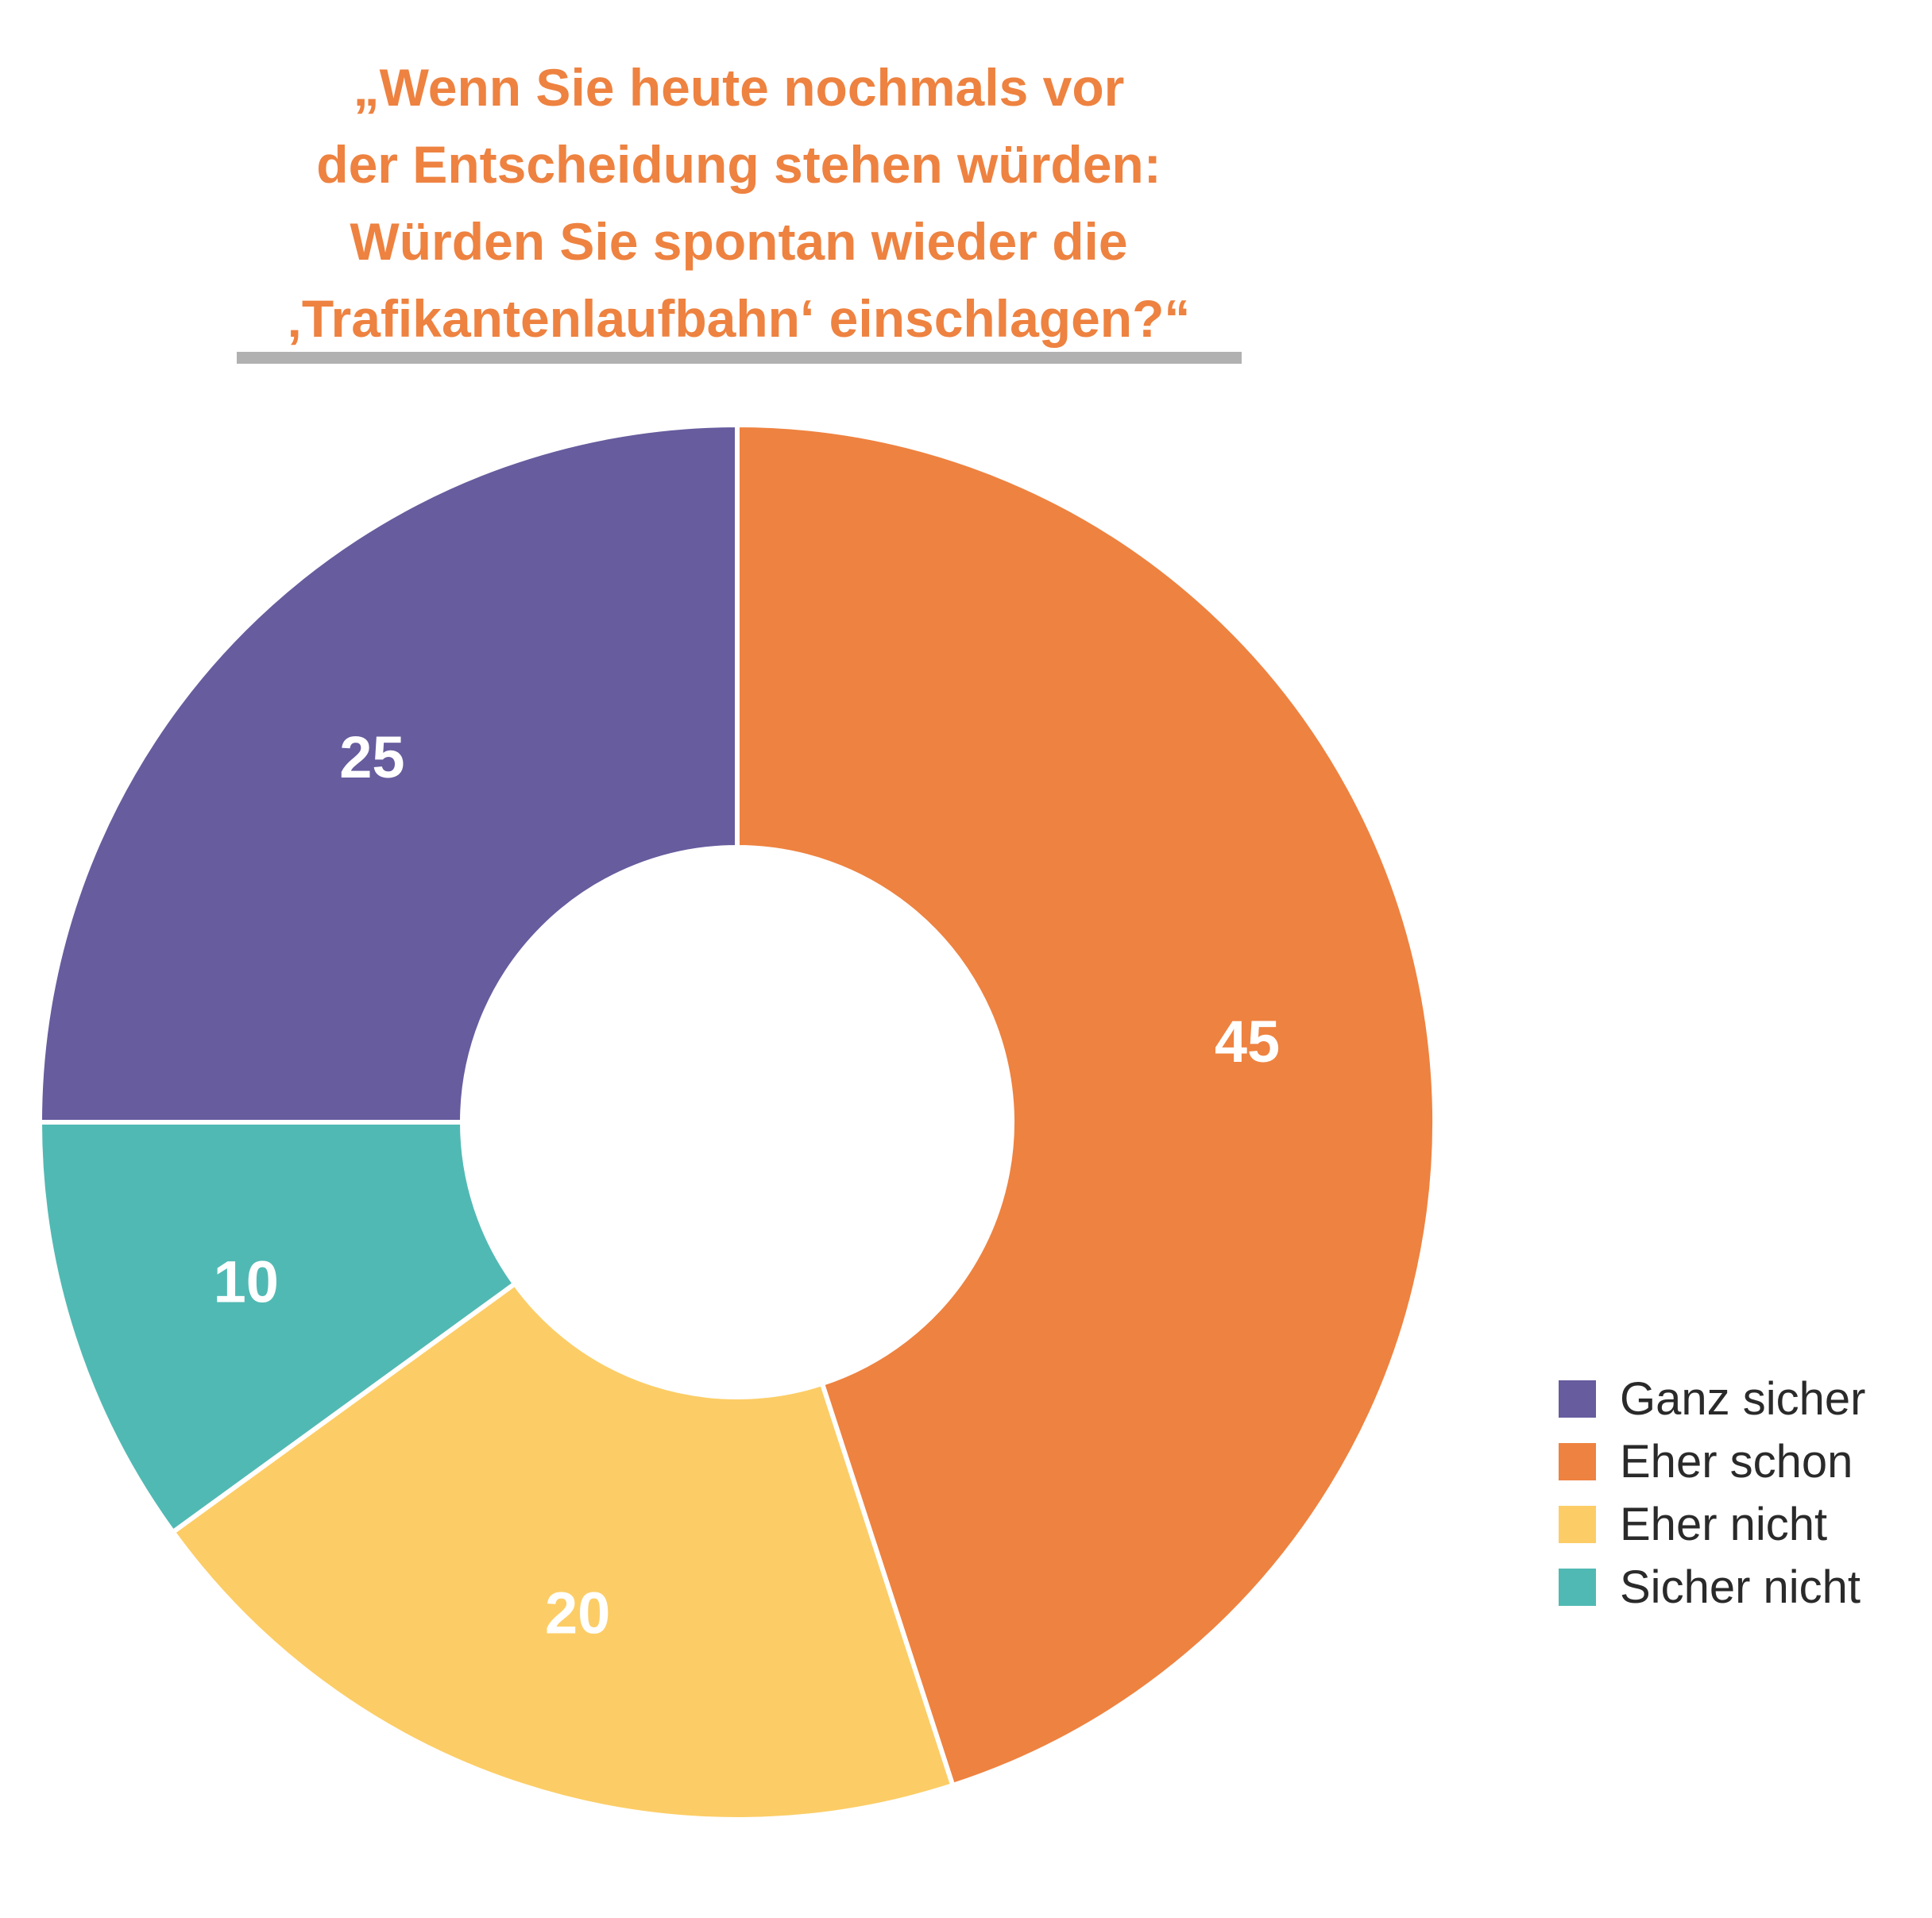 The width and height of the screenshot is (1932, 1918). What do you see at coordinates (278, 1328) in the screenshot?
I see `donut-slice-sicher-nicht` at bounding box center [278, 1328].